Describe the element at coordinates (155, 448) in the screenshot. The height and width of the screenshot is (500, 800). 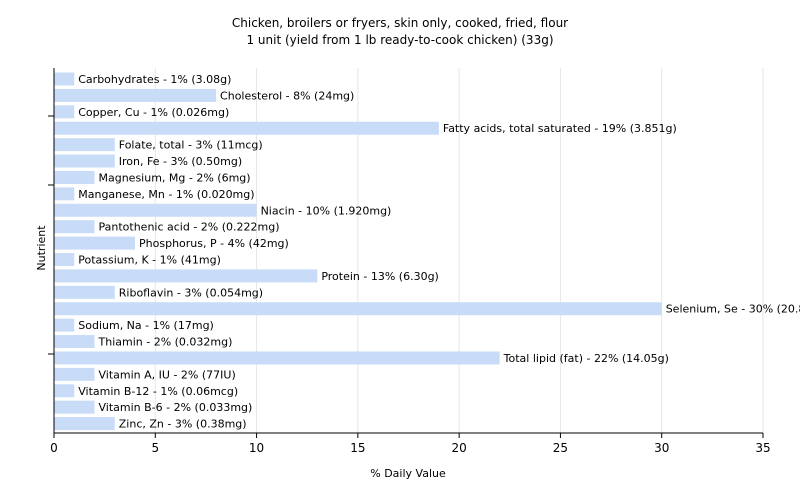
I see `x-tick-label: 5` at that location.